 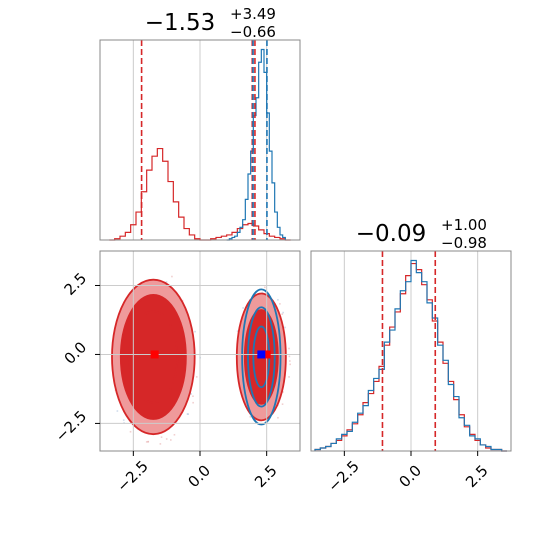 I want to click on joint-x-ticks: −2.5 0.0 2.5, so click(x=197, y=473).